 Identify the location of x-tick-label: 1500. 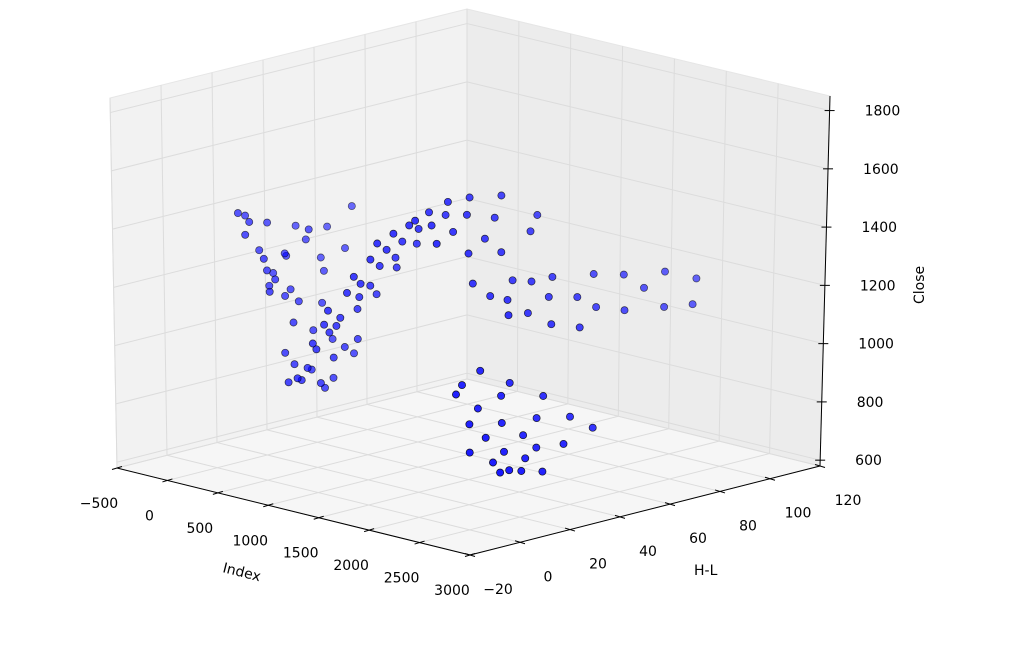
(301, 554).